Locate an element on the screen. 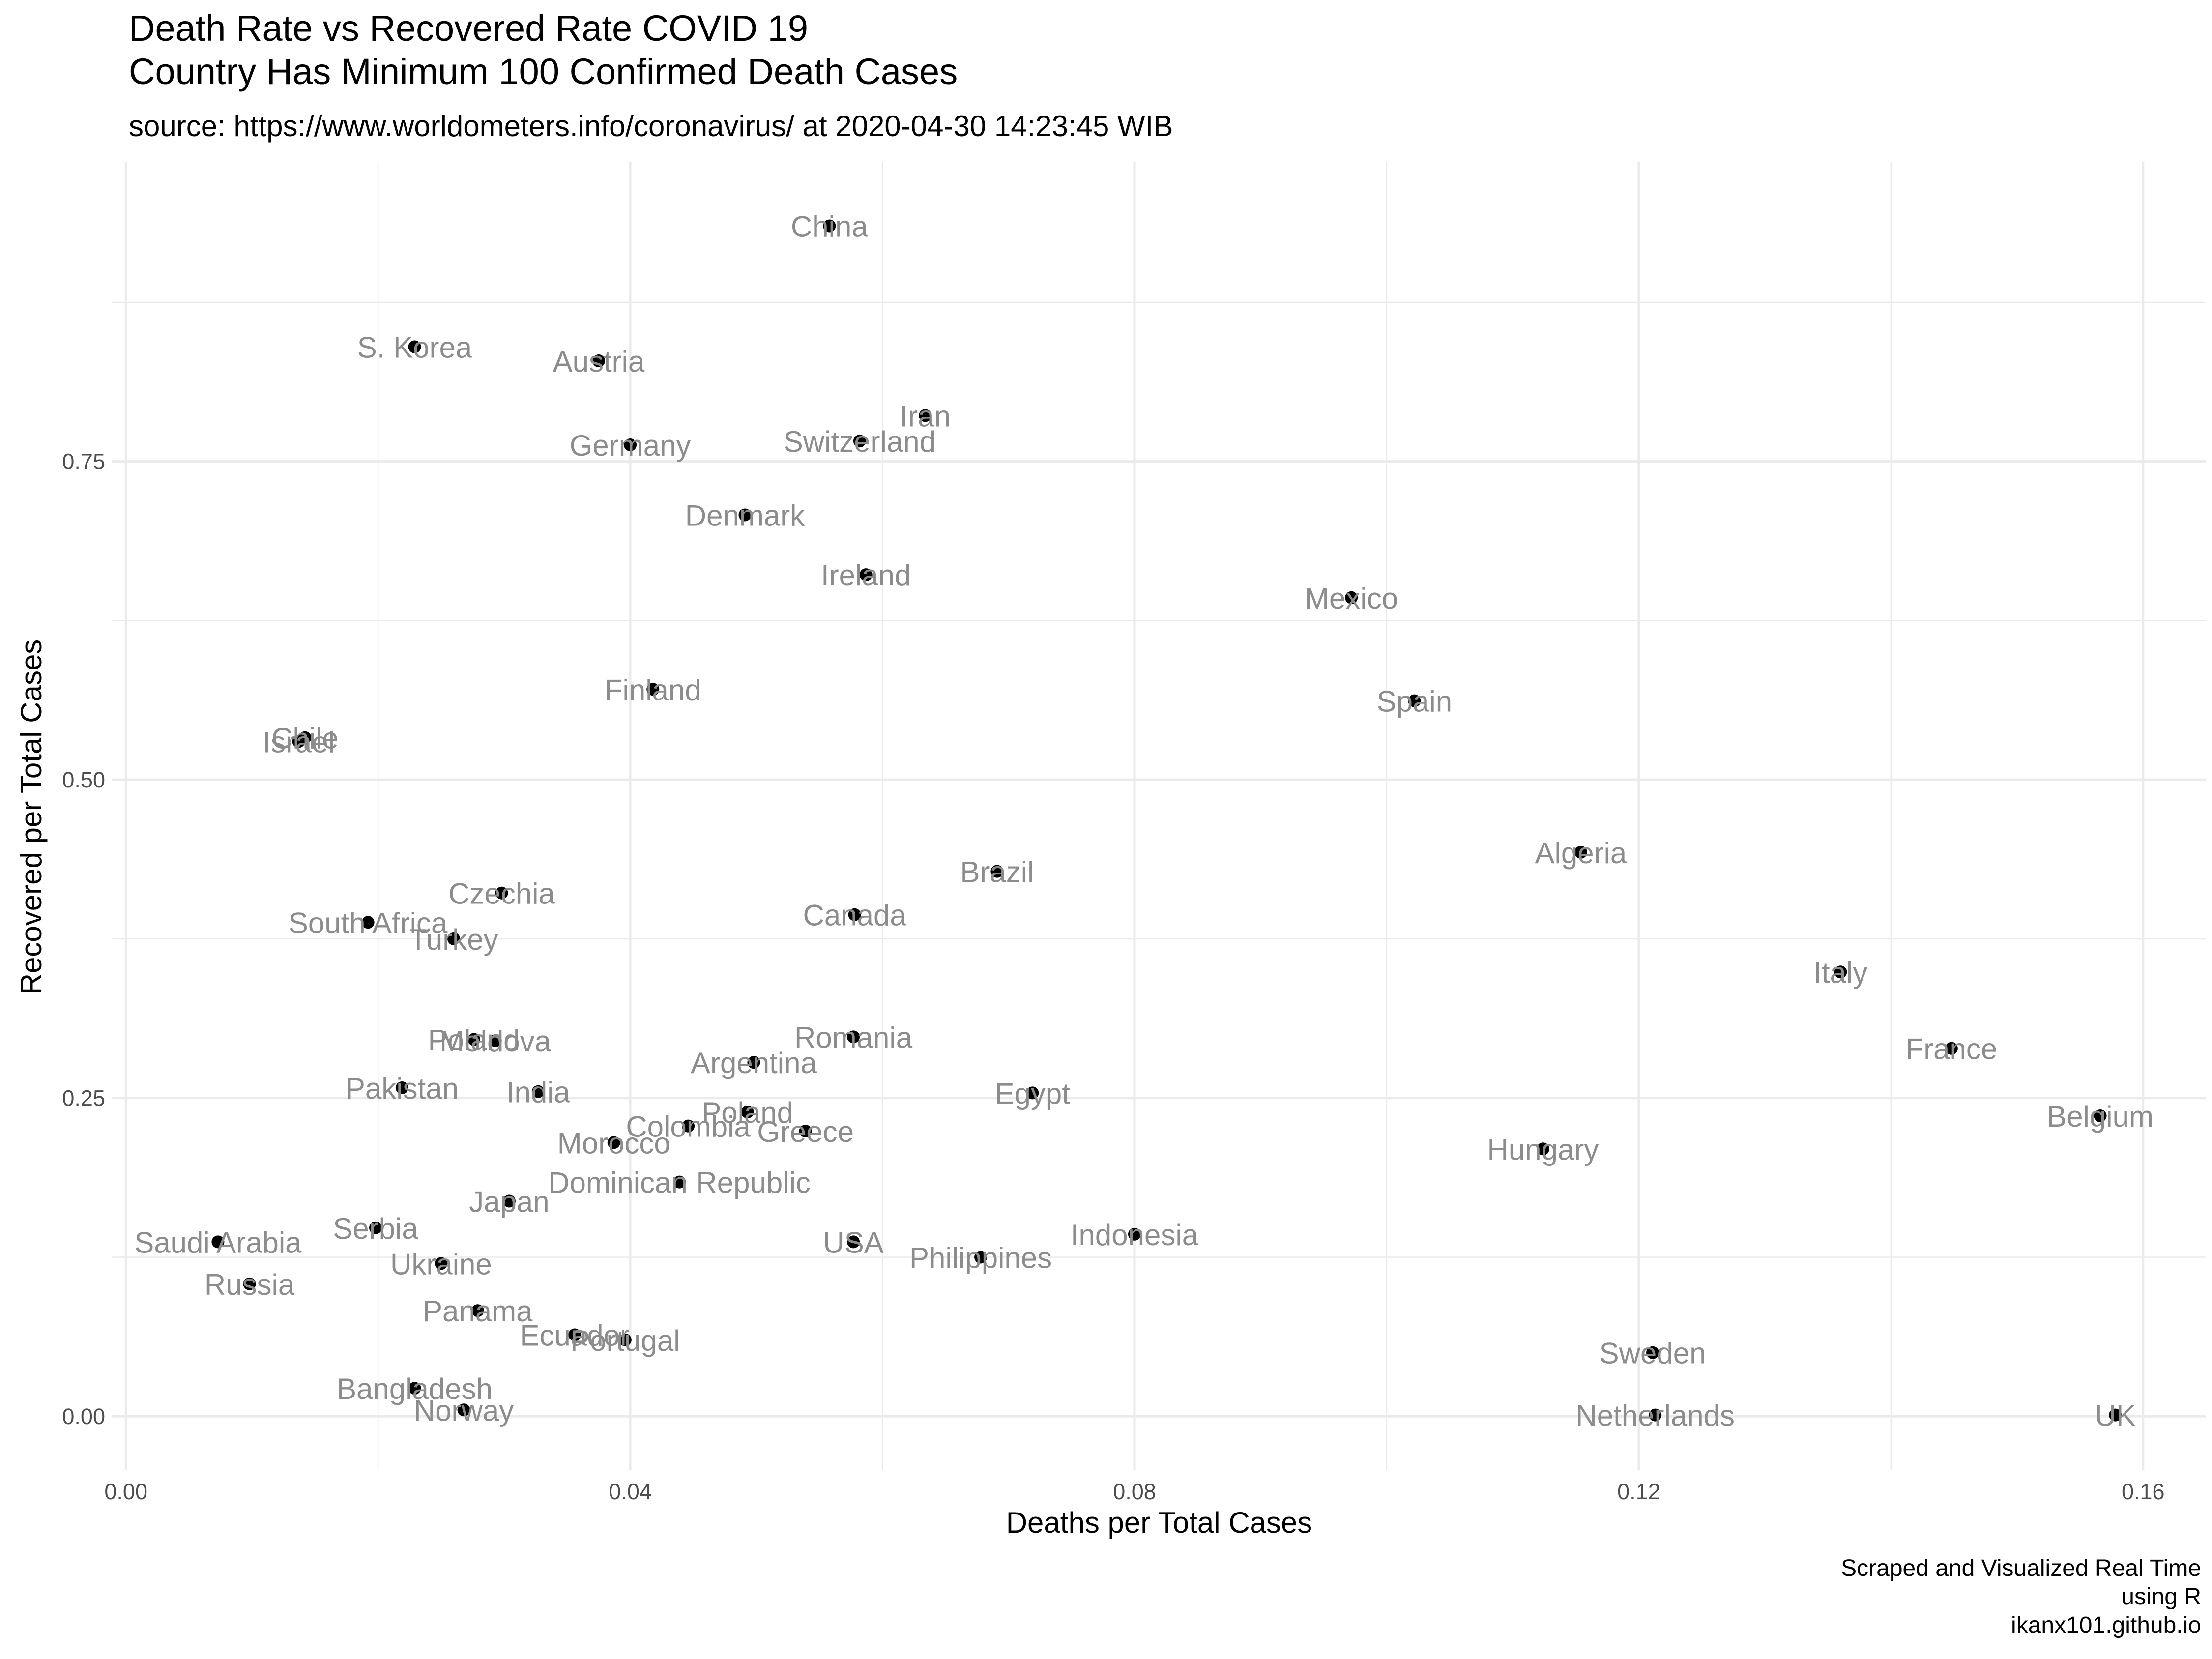 The width and height of the screenshot is (2212, 1659). point-label: Ukraine is located at coordinates (441, 1264).